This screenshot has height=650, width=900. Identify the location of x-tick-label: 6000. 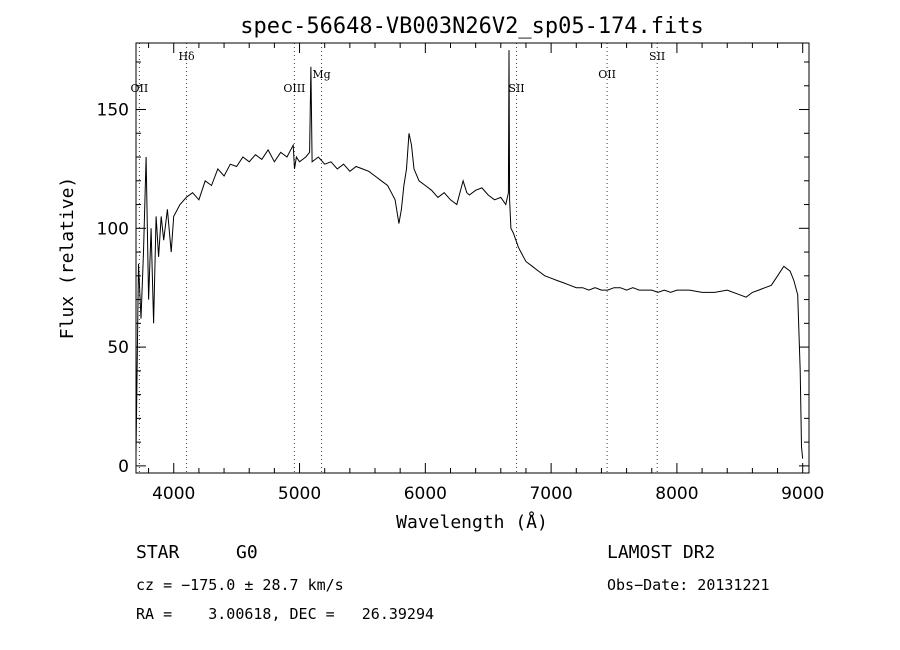
(425, 494).